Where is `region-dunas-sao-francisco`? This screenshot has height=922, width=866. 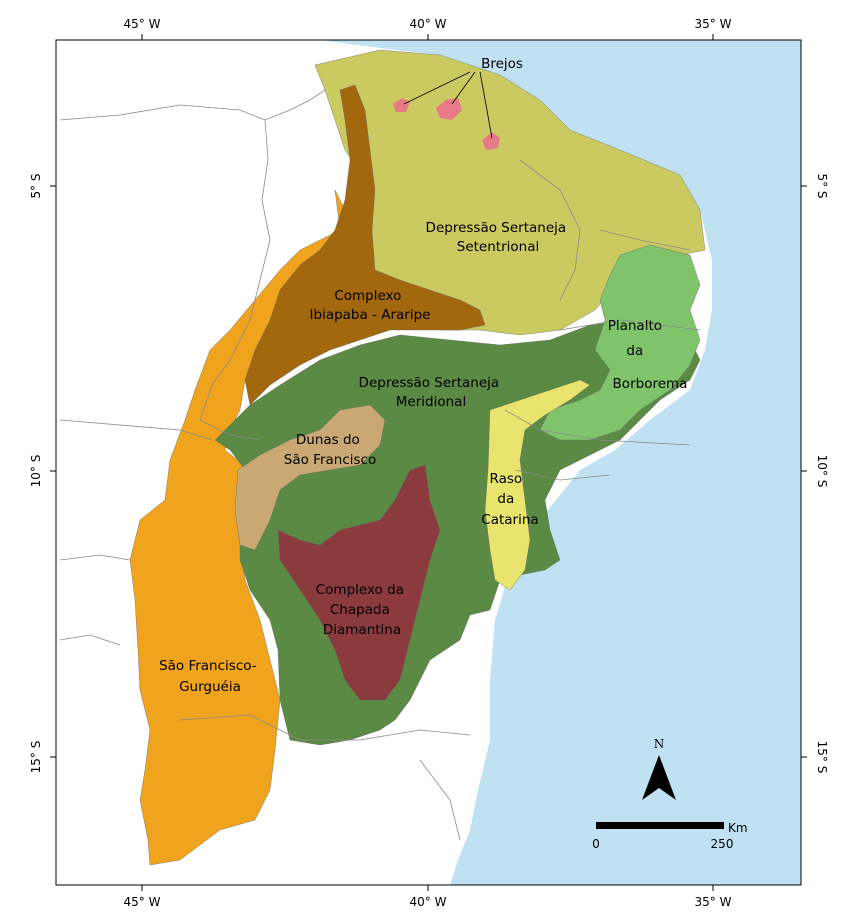 region-dunas-sao-francisco is located at coordinates (310, 477).